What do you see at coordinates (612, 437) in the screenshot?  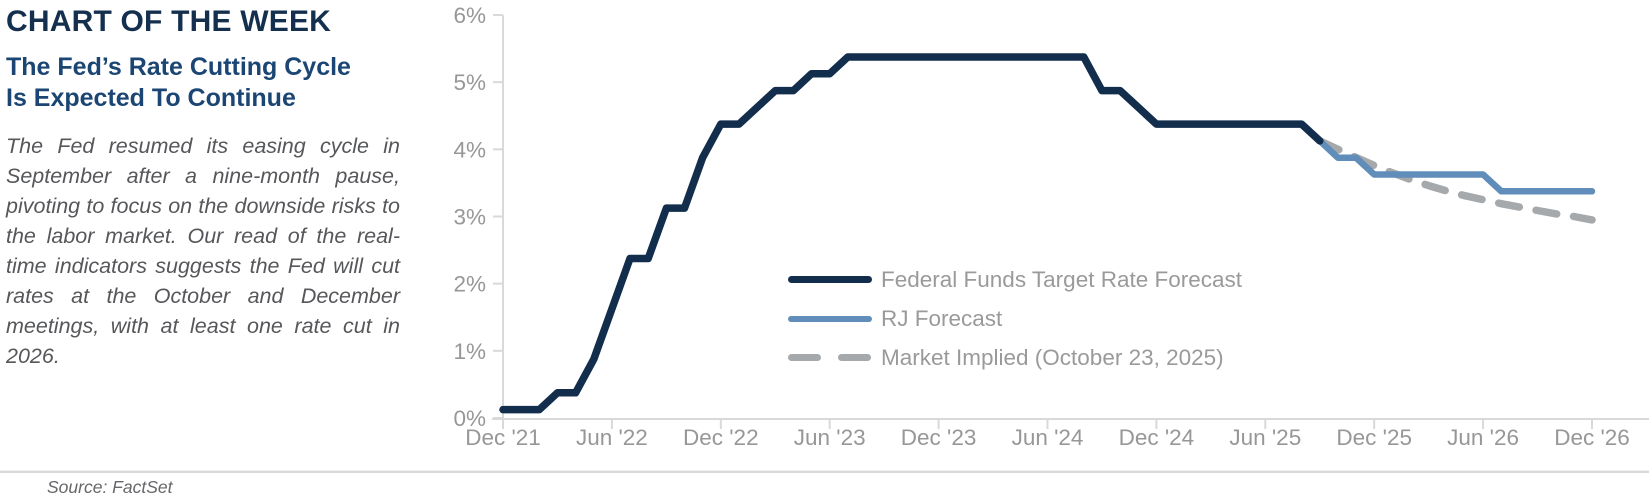 I see `x-axis-label: Jun '22` at bounding box center [612, 437].